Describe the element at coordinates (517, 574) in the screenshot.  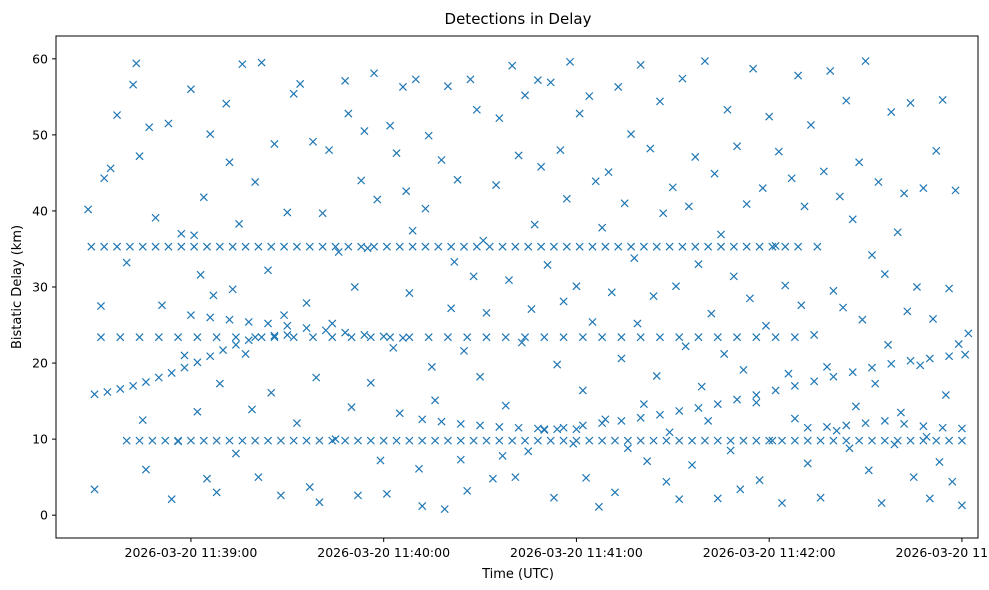
I see `x-axis-label: Time (UTC)` at that location.